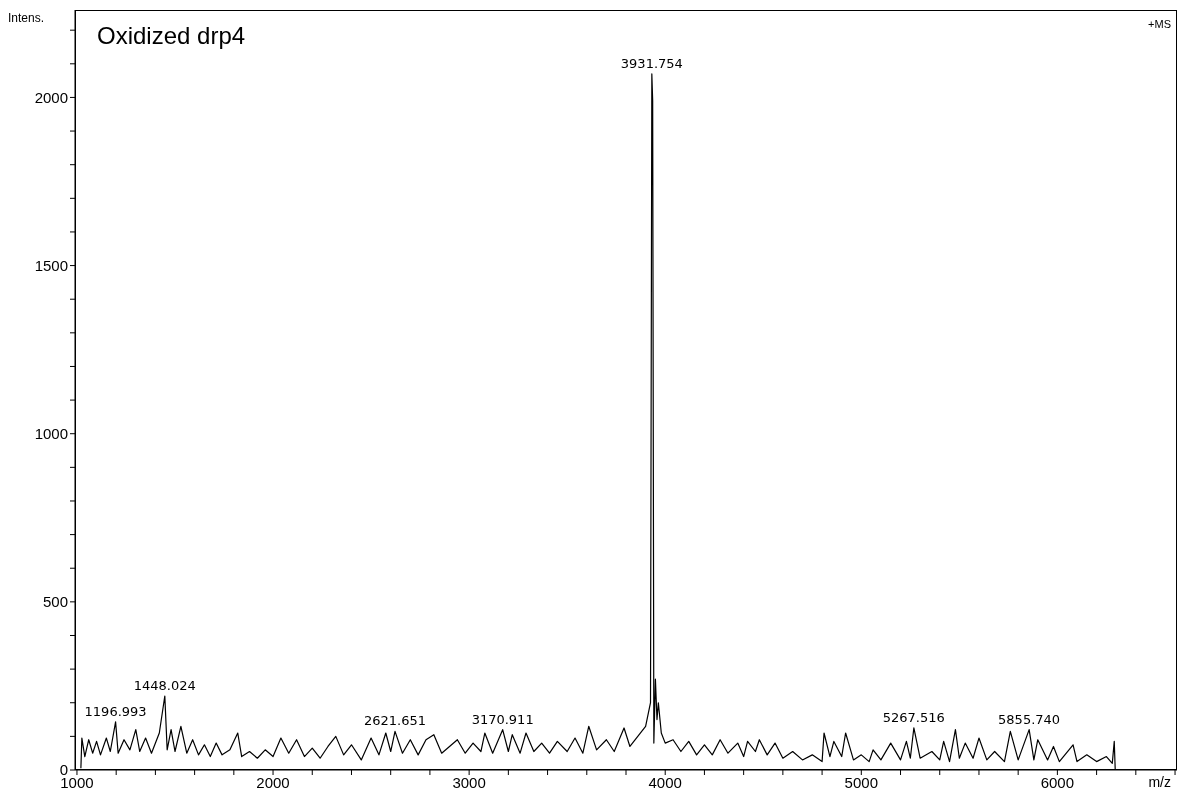 This screenshot has width=1183, height=801. Describe the element at coordinates (164, 686) in the screenshot. I see `annotation: 1448.024` at that location.